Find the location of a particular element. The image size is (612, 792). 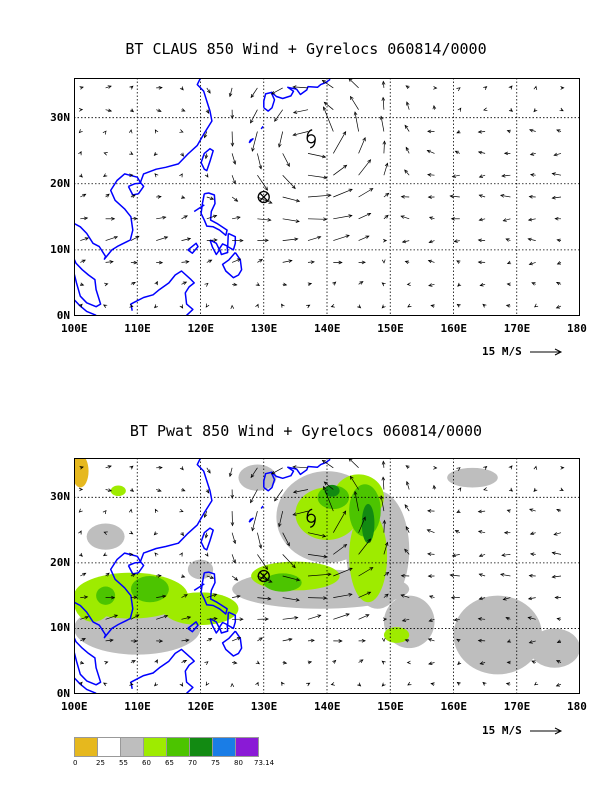

x-tick-label: 180 is located at coordinates (577, 328).